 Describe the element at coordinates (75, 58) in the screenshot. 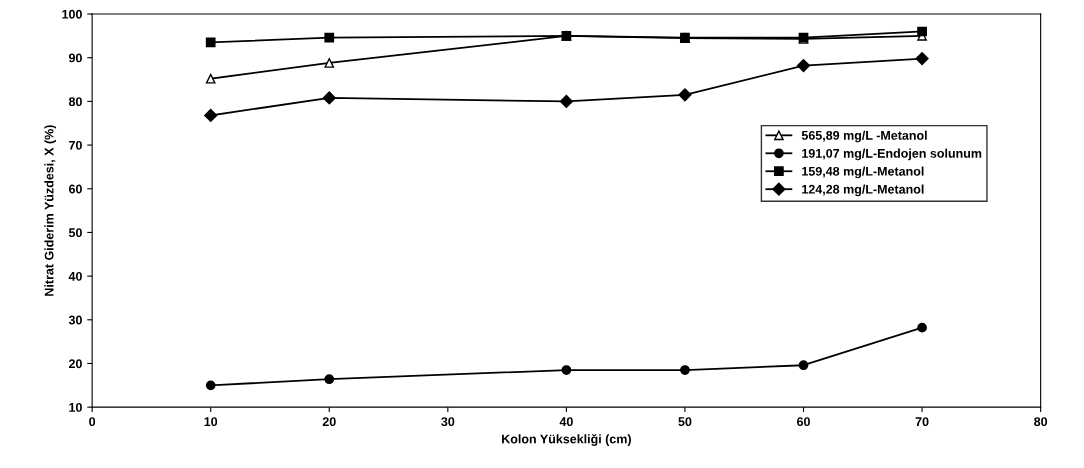

I see `y-tick-label: 90` at that location.